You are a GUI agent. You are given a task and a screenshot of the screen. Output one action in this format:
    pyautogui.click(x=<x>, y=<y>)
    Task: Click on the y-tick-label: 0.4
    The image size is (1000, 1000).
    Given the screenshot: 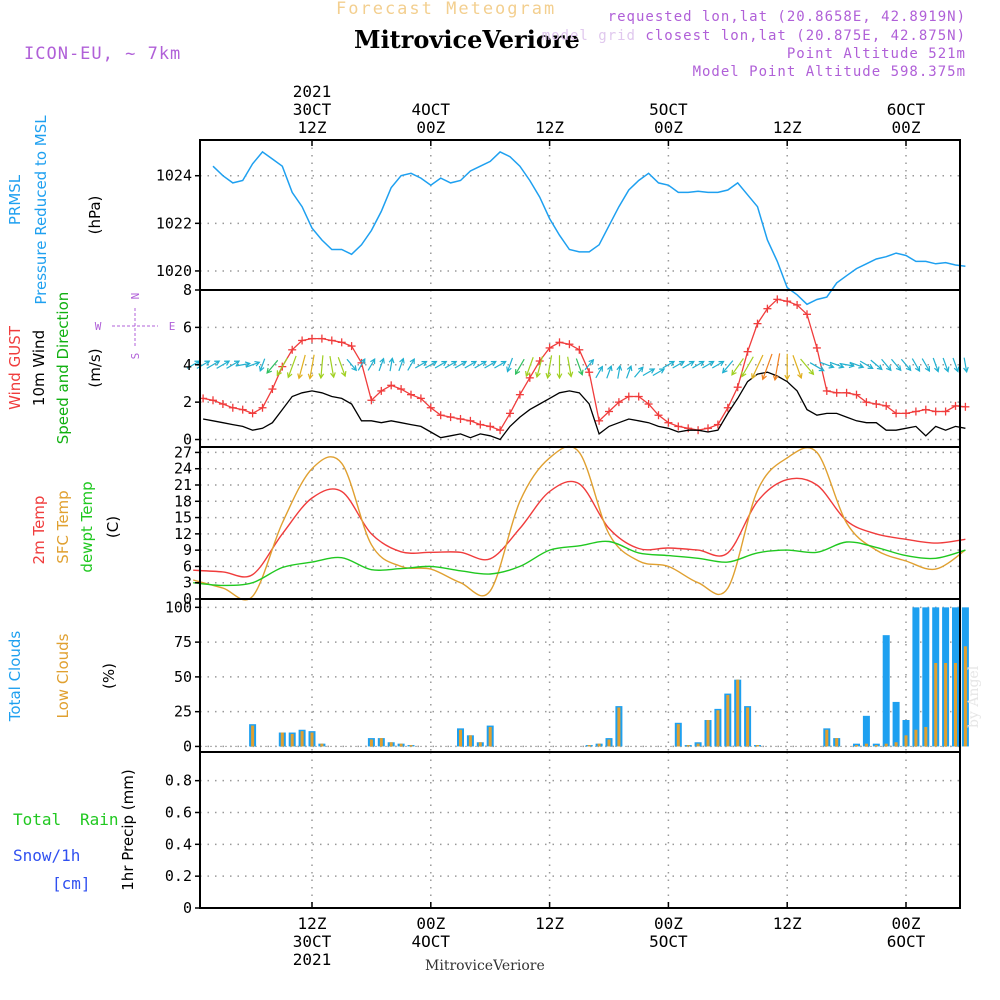 What is the action you would take?
    pyautogui.click(x=178, y=844)
    